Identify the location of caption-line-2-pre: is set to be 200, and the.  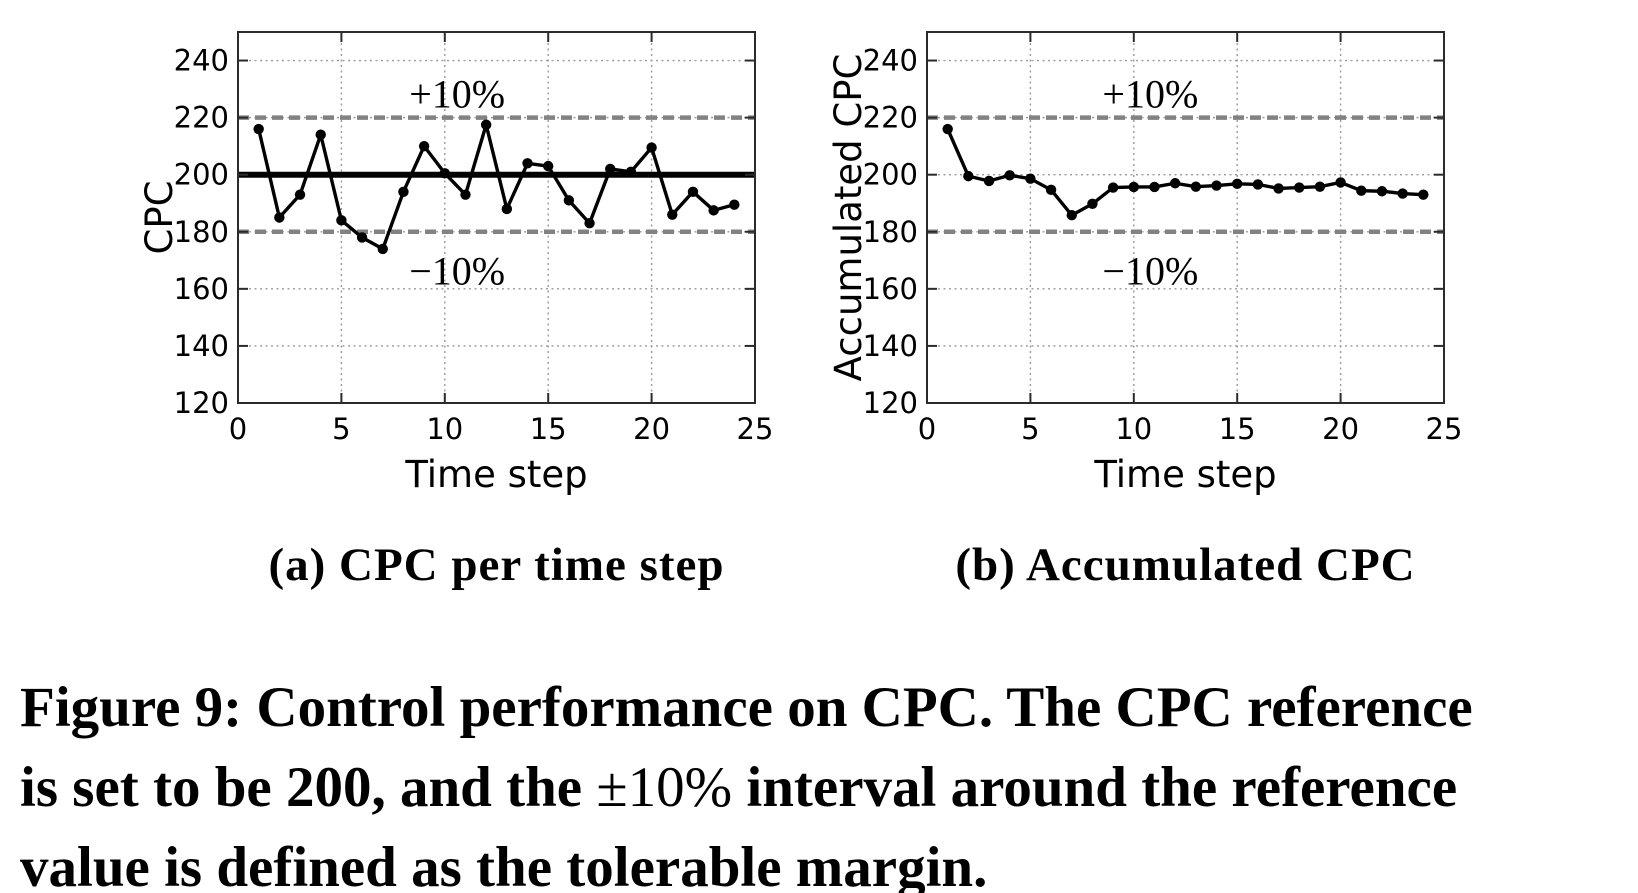
(308, 787).